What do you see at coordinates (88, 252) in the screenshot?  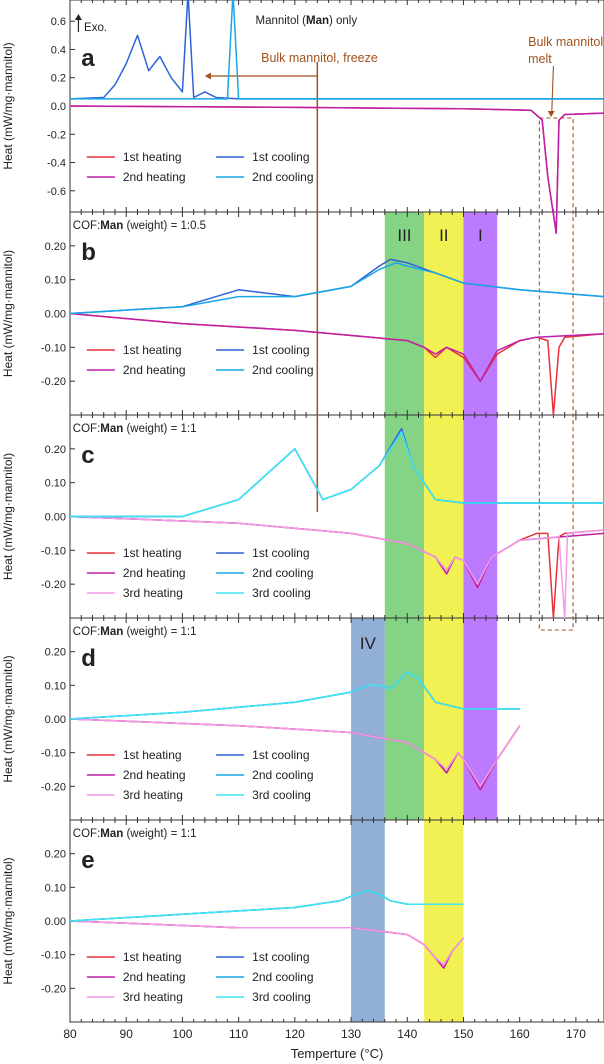 I see `panel-letter: b` at bounding box center [88, 252].